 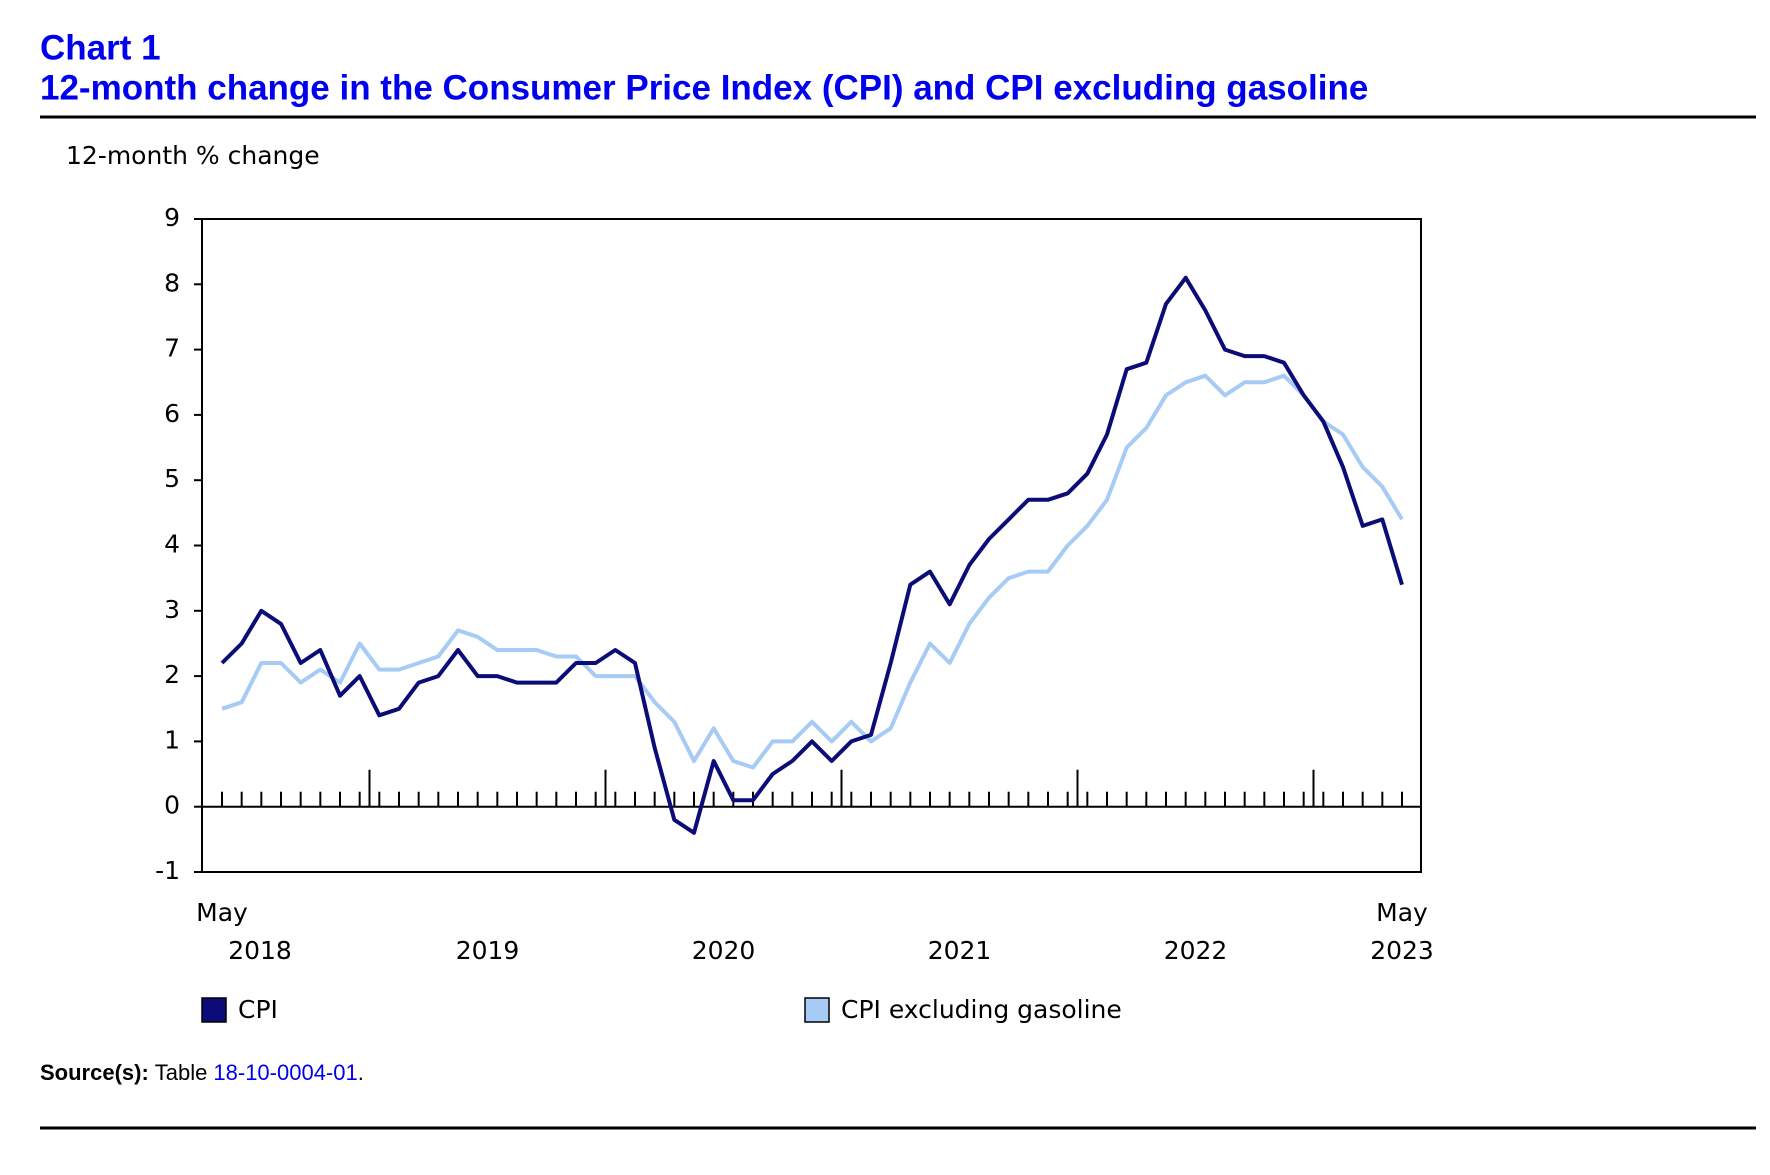 I want to click on y-tick-label: 8, so click(x=172, y=282).